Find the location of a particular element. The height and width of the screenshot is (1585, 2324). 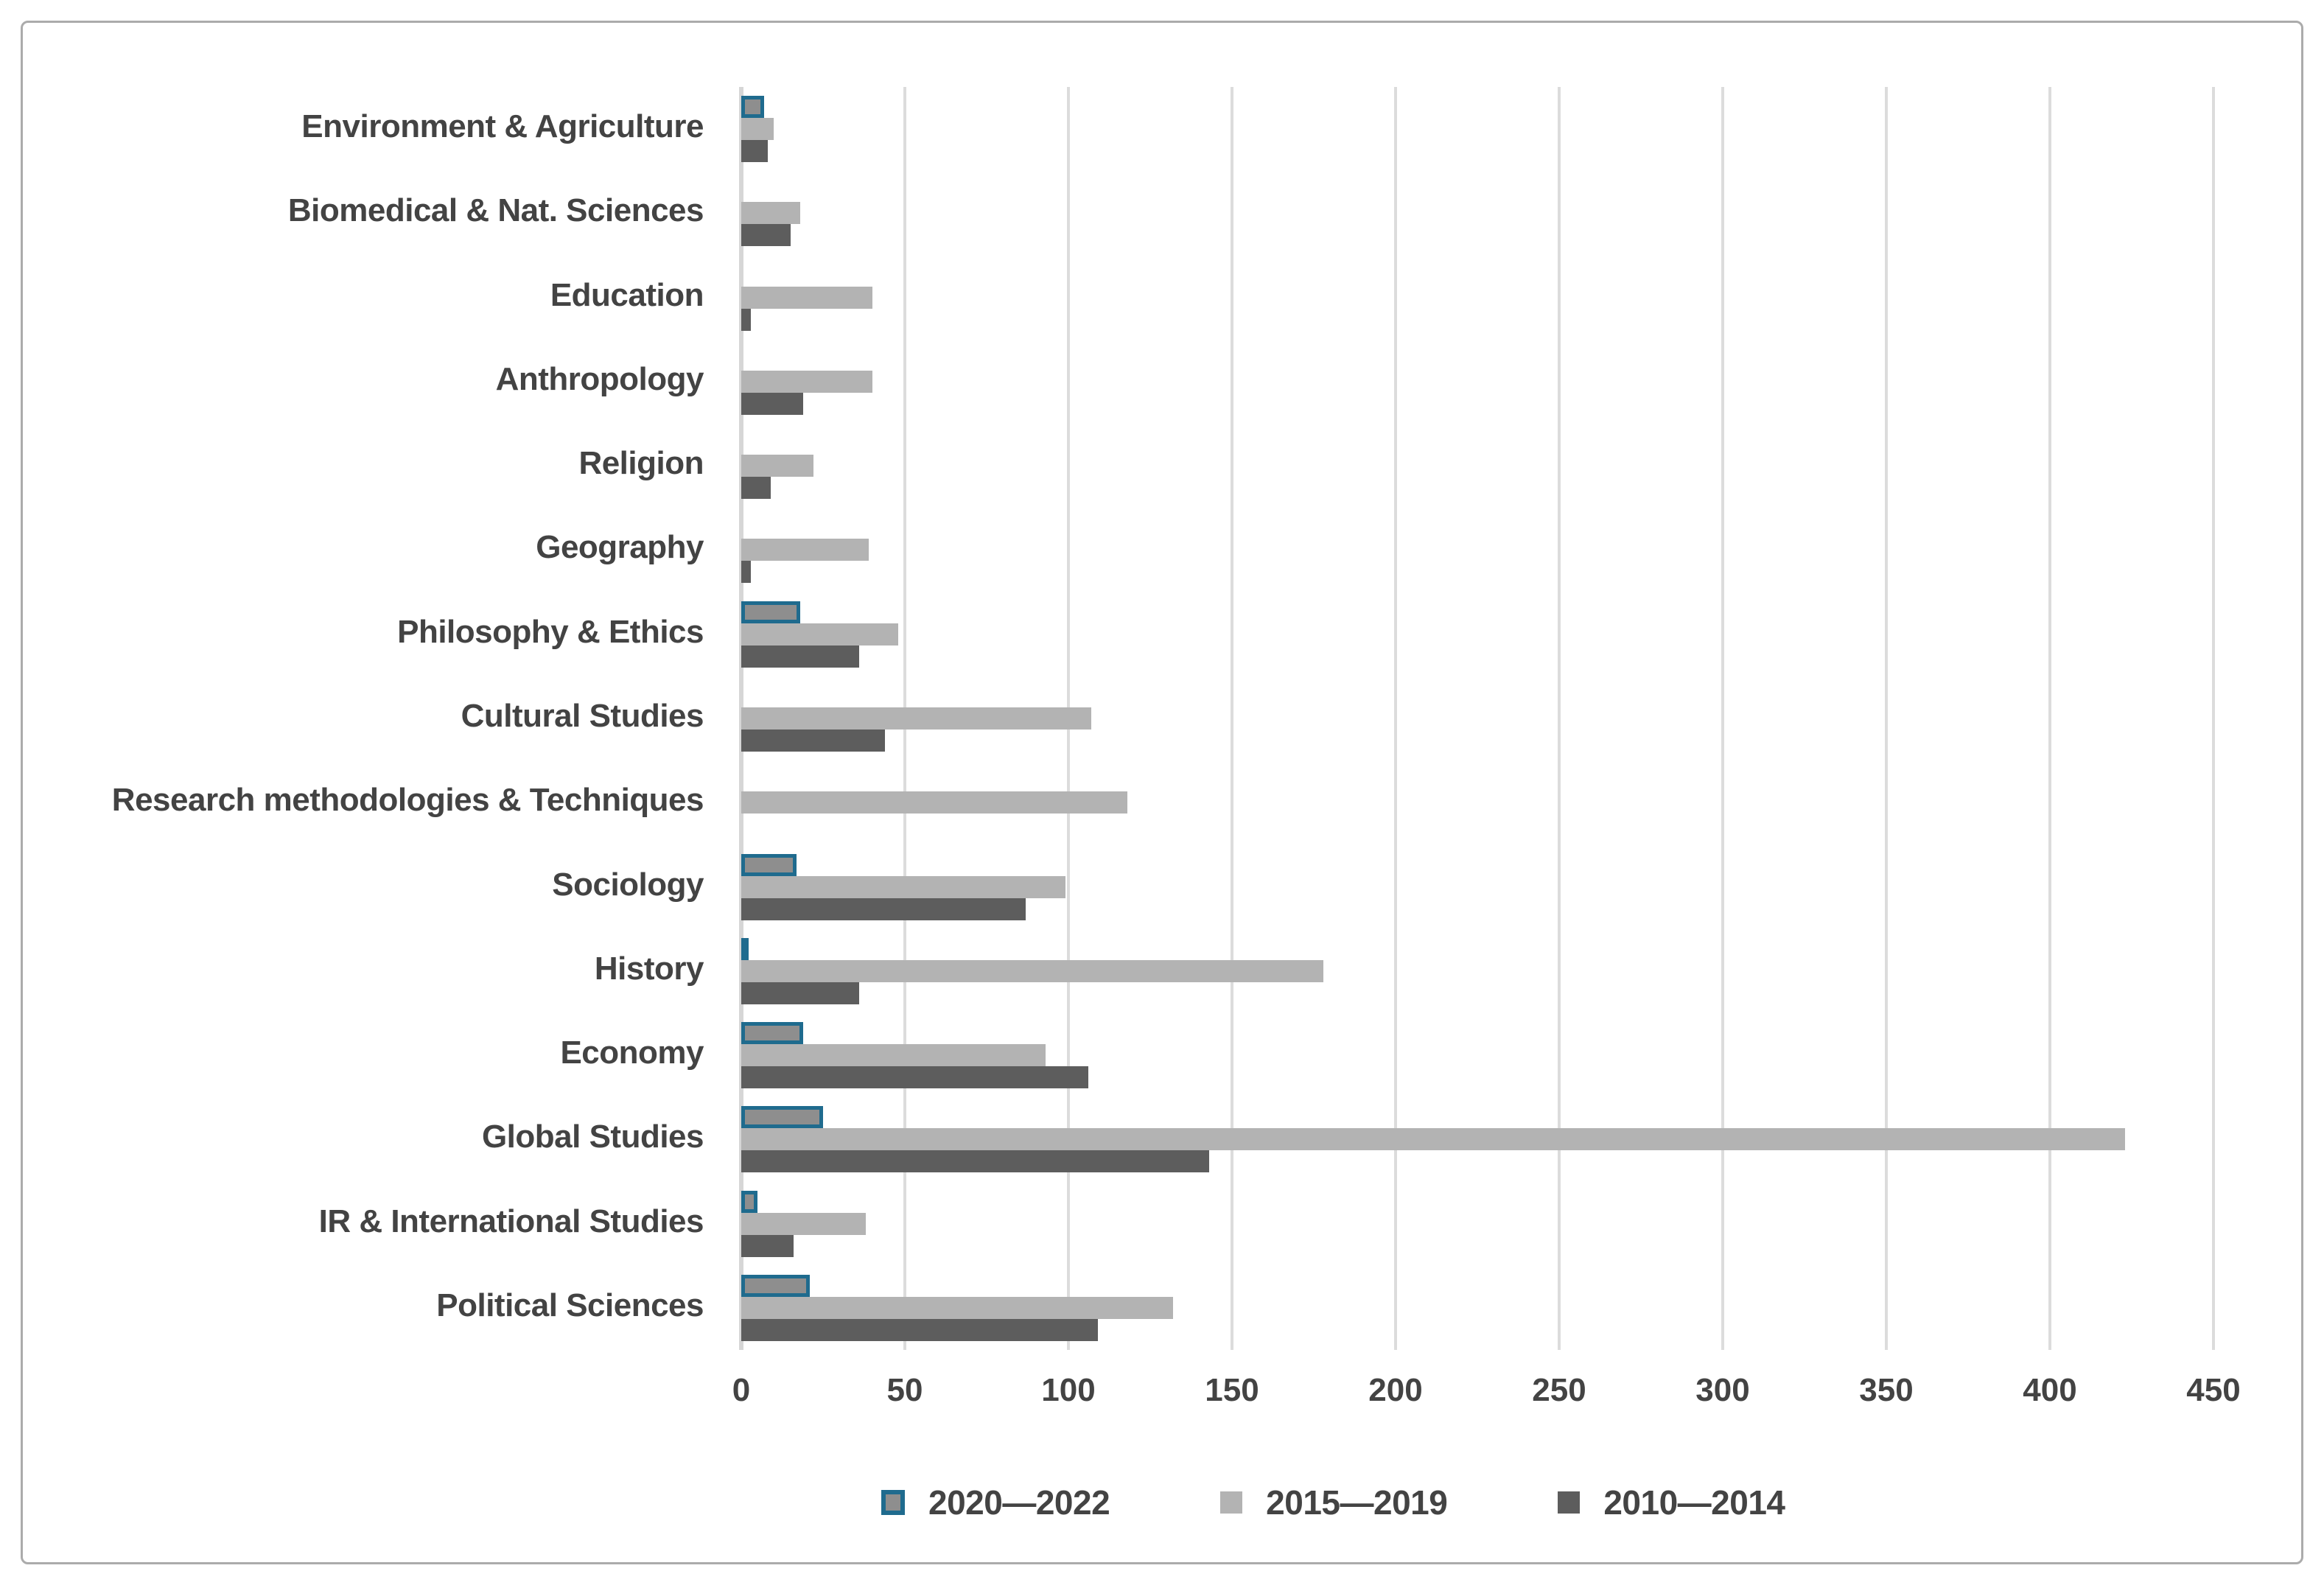

category-label: Biomedical & Nat. Sciences is located at coordinates (495, 210).